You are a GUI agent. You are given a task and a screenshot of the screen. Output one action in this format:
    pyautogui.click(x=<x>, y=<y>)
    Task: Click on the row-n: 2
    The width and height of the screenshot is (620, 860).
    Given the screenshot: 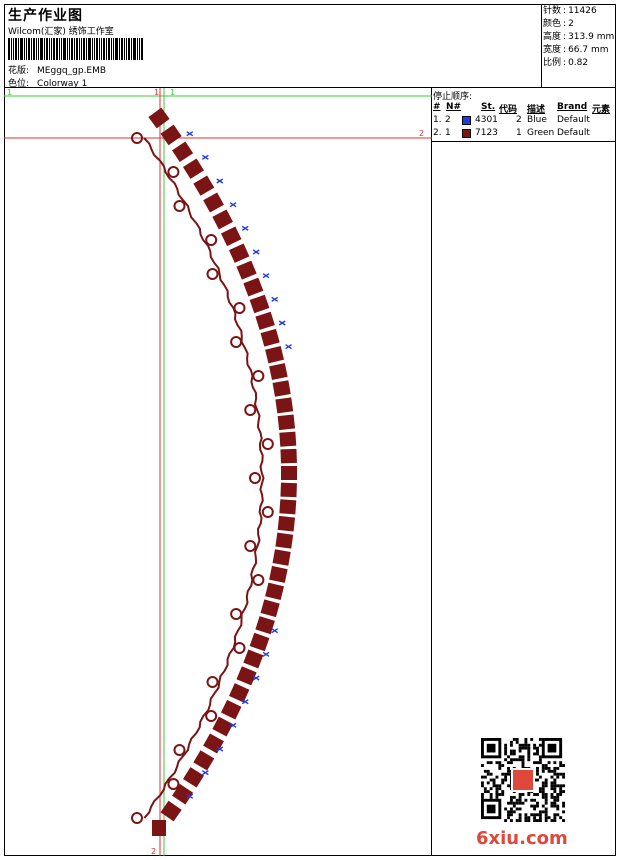 What is the action you would take?
    pyautogui.click(x=448, y=120)
    